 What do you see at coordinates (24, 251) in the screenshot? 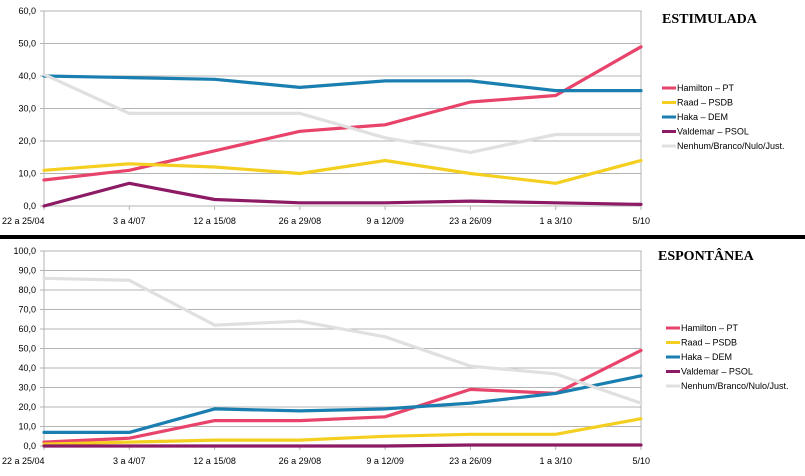
I see `y-tick-label: 100,0` at bounding box center [24, 251].